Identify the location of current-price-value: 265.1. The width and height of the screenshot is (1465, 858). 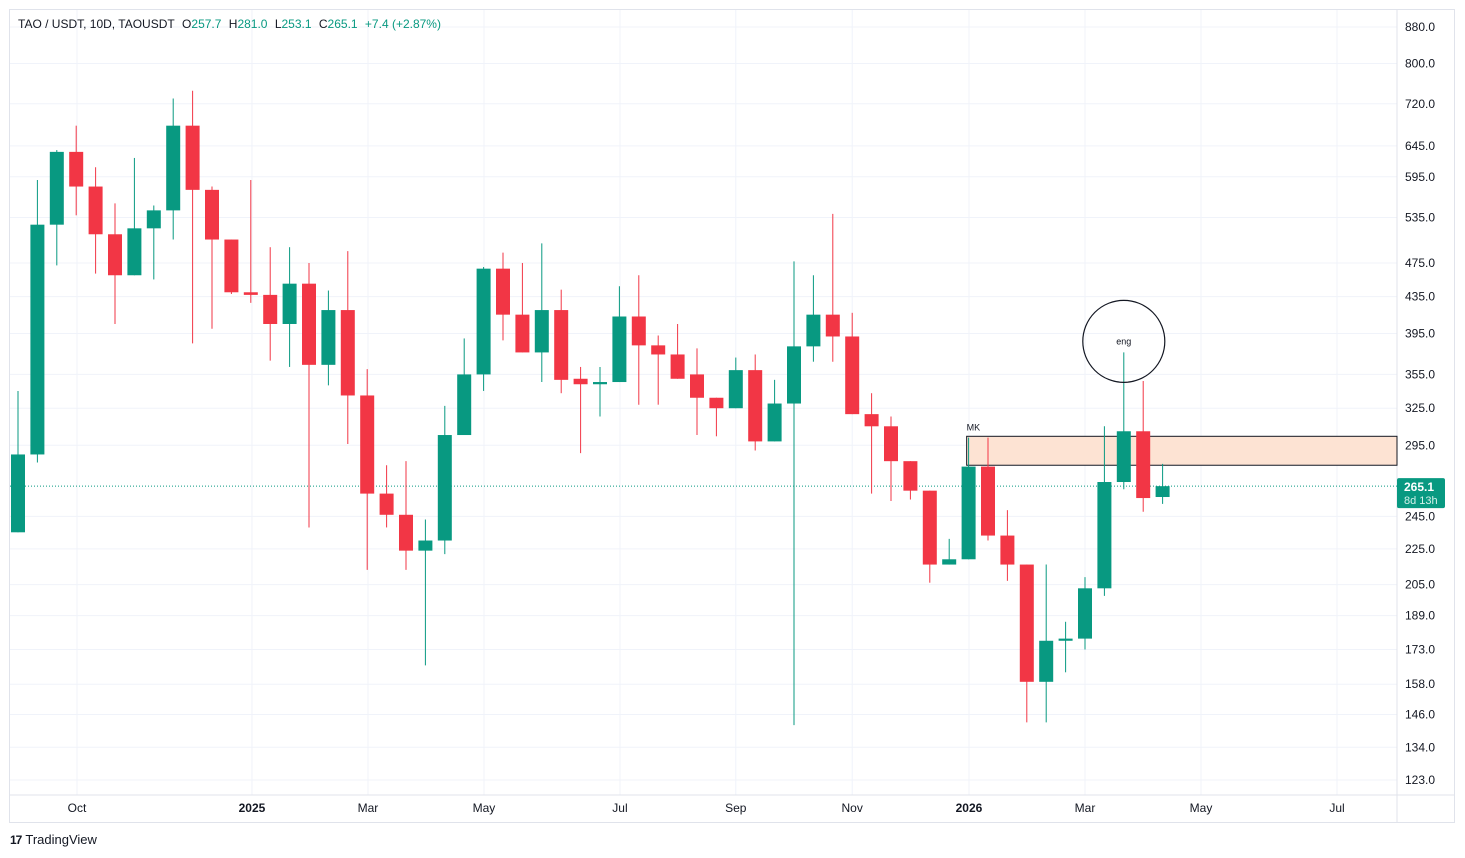
(1419, 487).